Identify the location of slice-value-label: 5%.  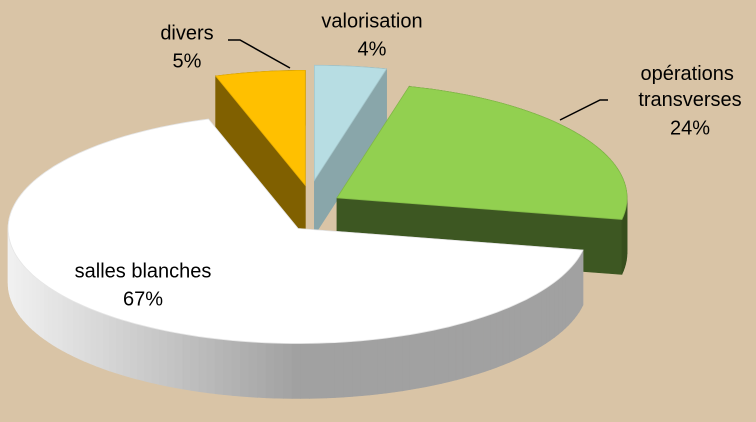
(187, 61).